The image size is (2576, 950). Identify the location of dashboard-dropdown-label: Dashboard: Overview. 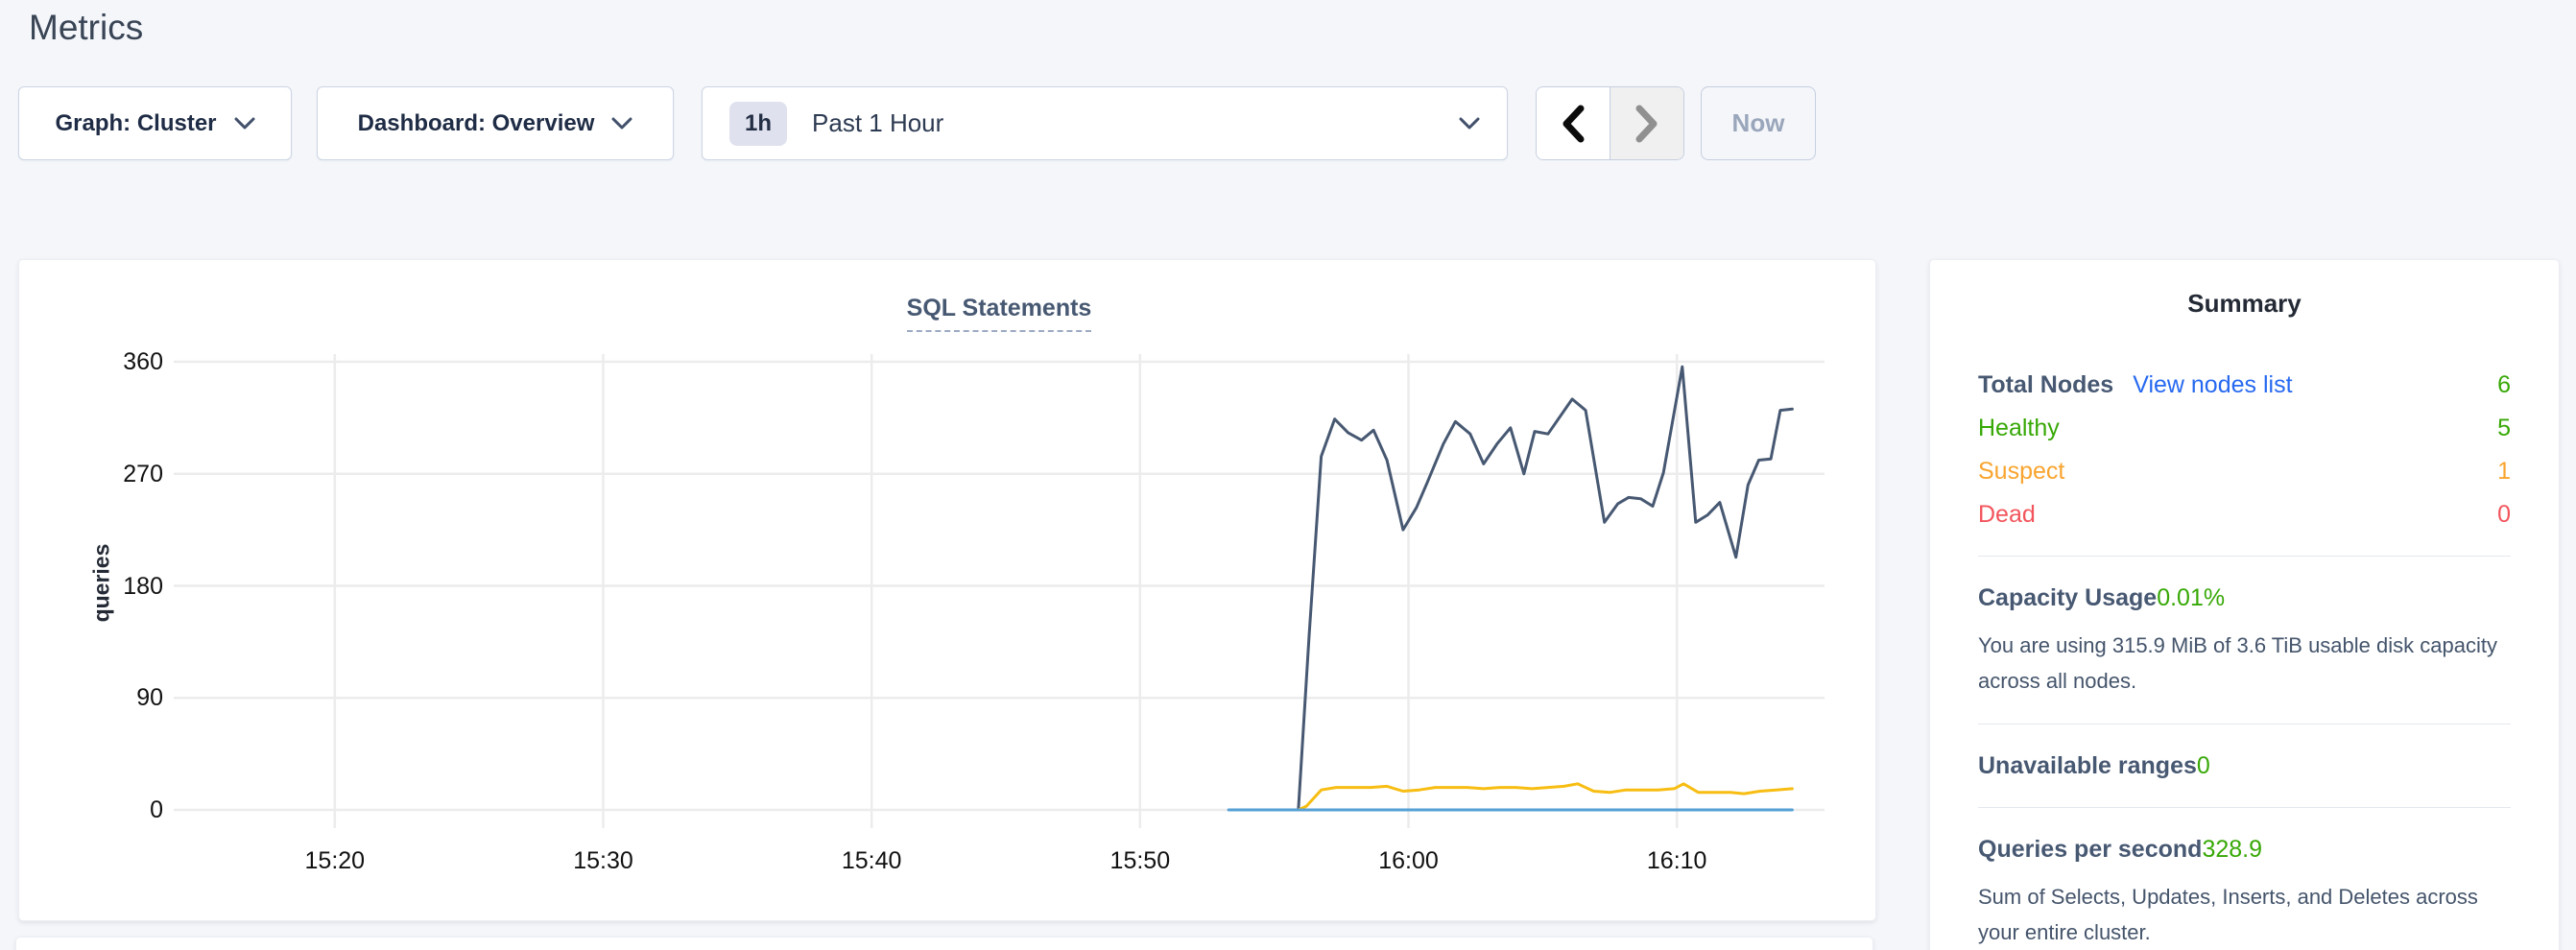
(476, 122).